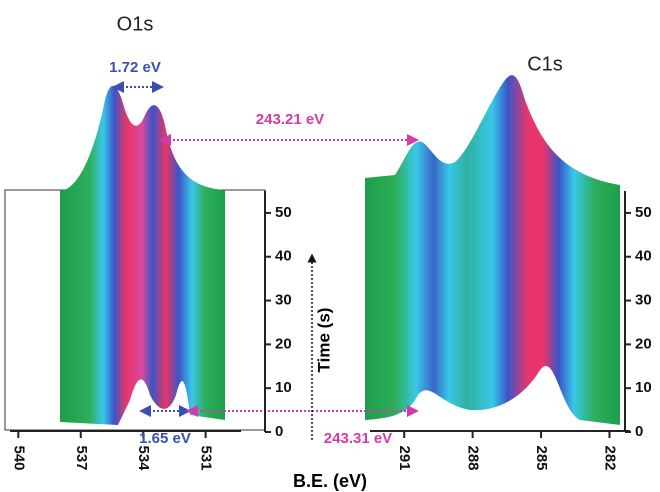 The image size is (660, 492). Describe the element at coordinates (610, 457) in the screenshot. I see `x-tick-label: 282` at that location.